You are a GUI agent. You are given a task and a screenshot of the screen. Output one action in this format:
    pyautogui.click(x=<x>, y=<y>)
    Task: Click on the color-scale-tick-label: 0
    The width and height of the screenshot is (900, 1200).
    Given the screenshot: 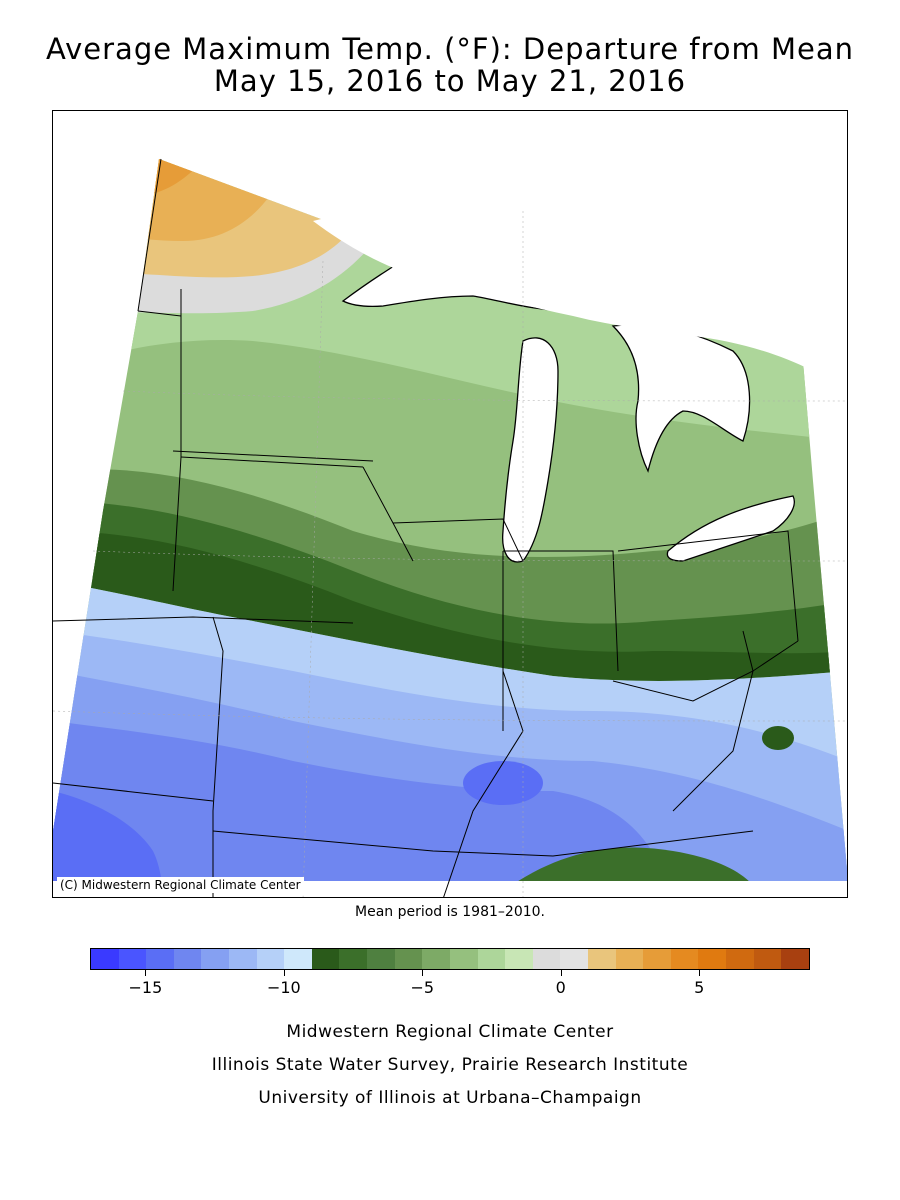 What is the action you would take?
    pyautogui.click(x=560, y=987)
    